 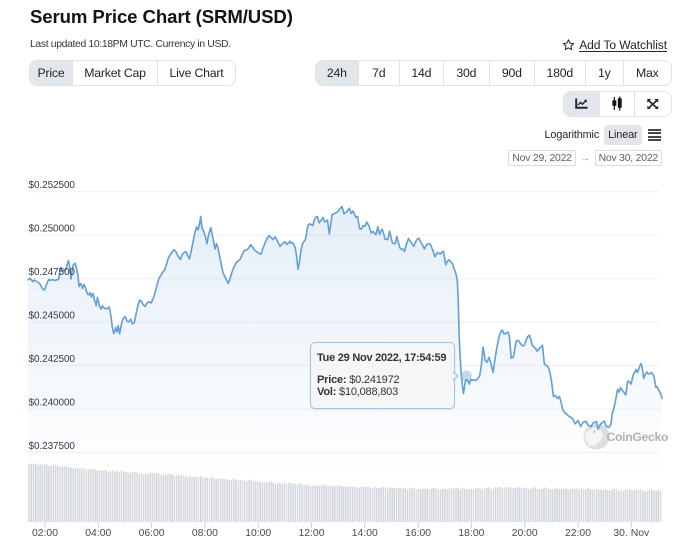 I want to click on svg-text: $0.247500, so click(x=52, y=272).